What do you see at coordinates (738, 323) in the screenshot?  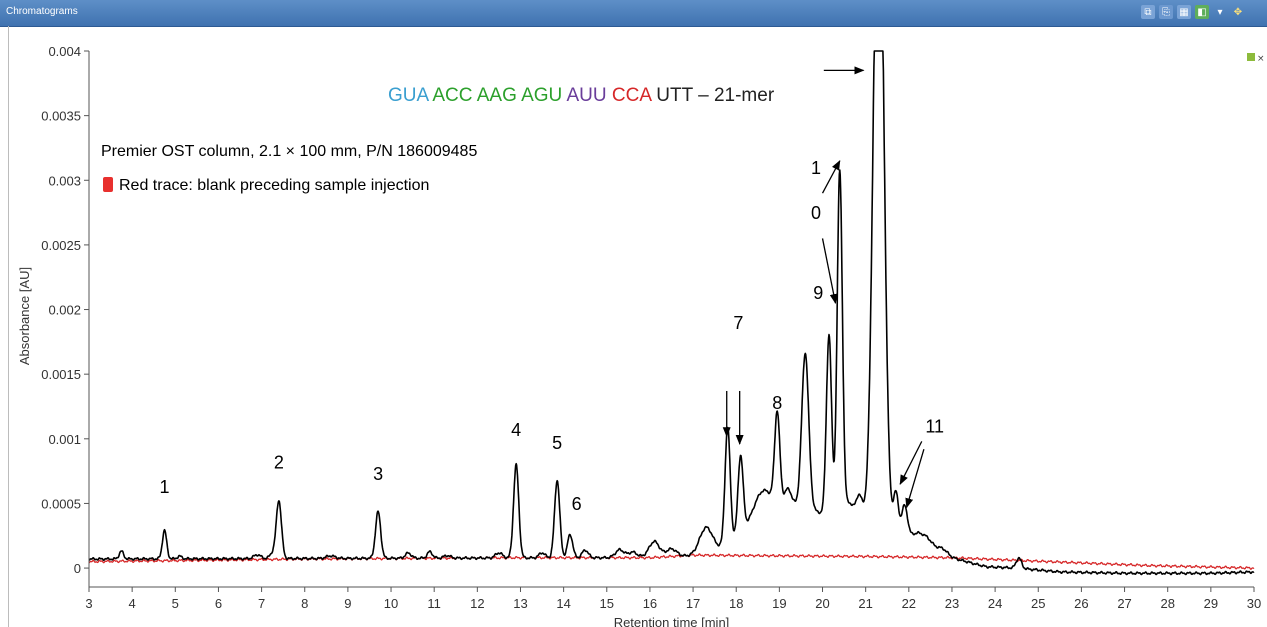 I see `peak-label: 7` at bounding box center [738, 323].